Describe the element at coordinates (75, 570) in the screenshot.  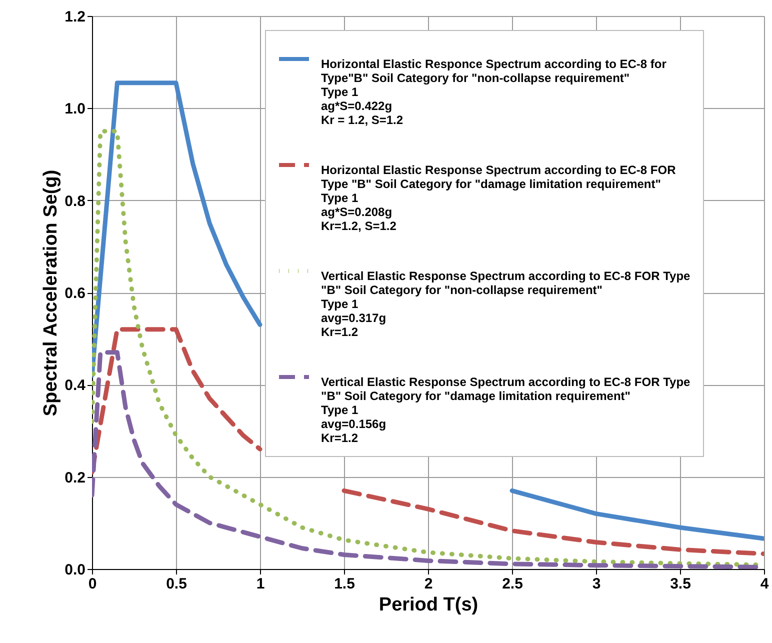
I see `y-tick-label: 0.0` at that location.